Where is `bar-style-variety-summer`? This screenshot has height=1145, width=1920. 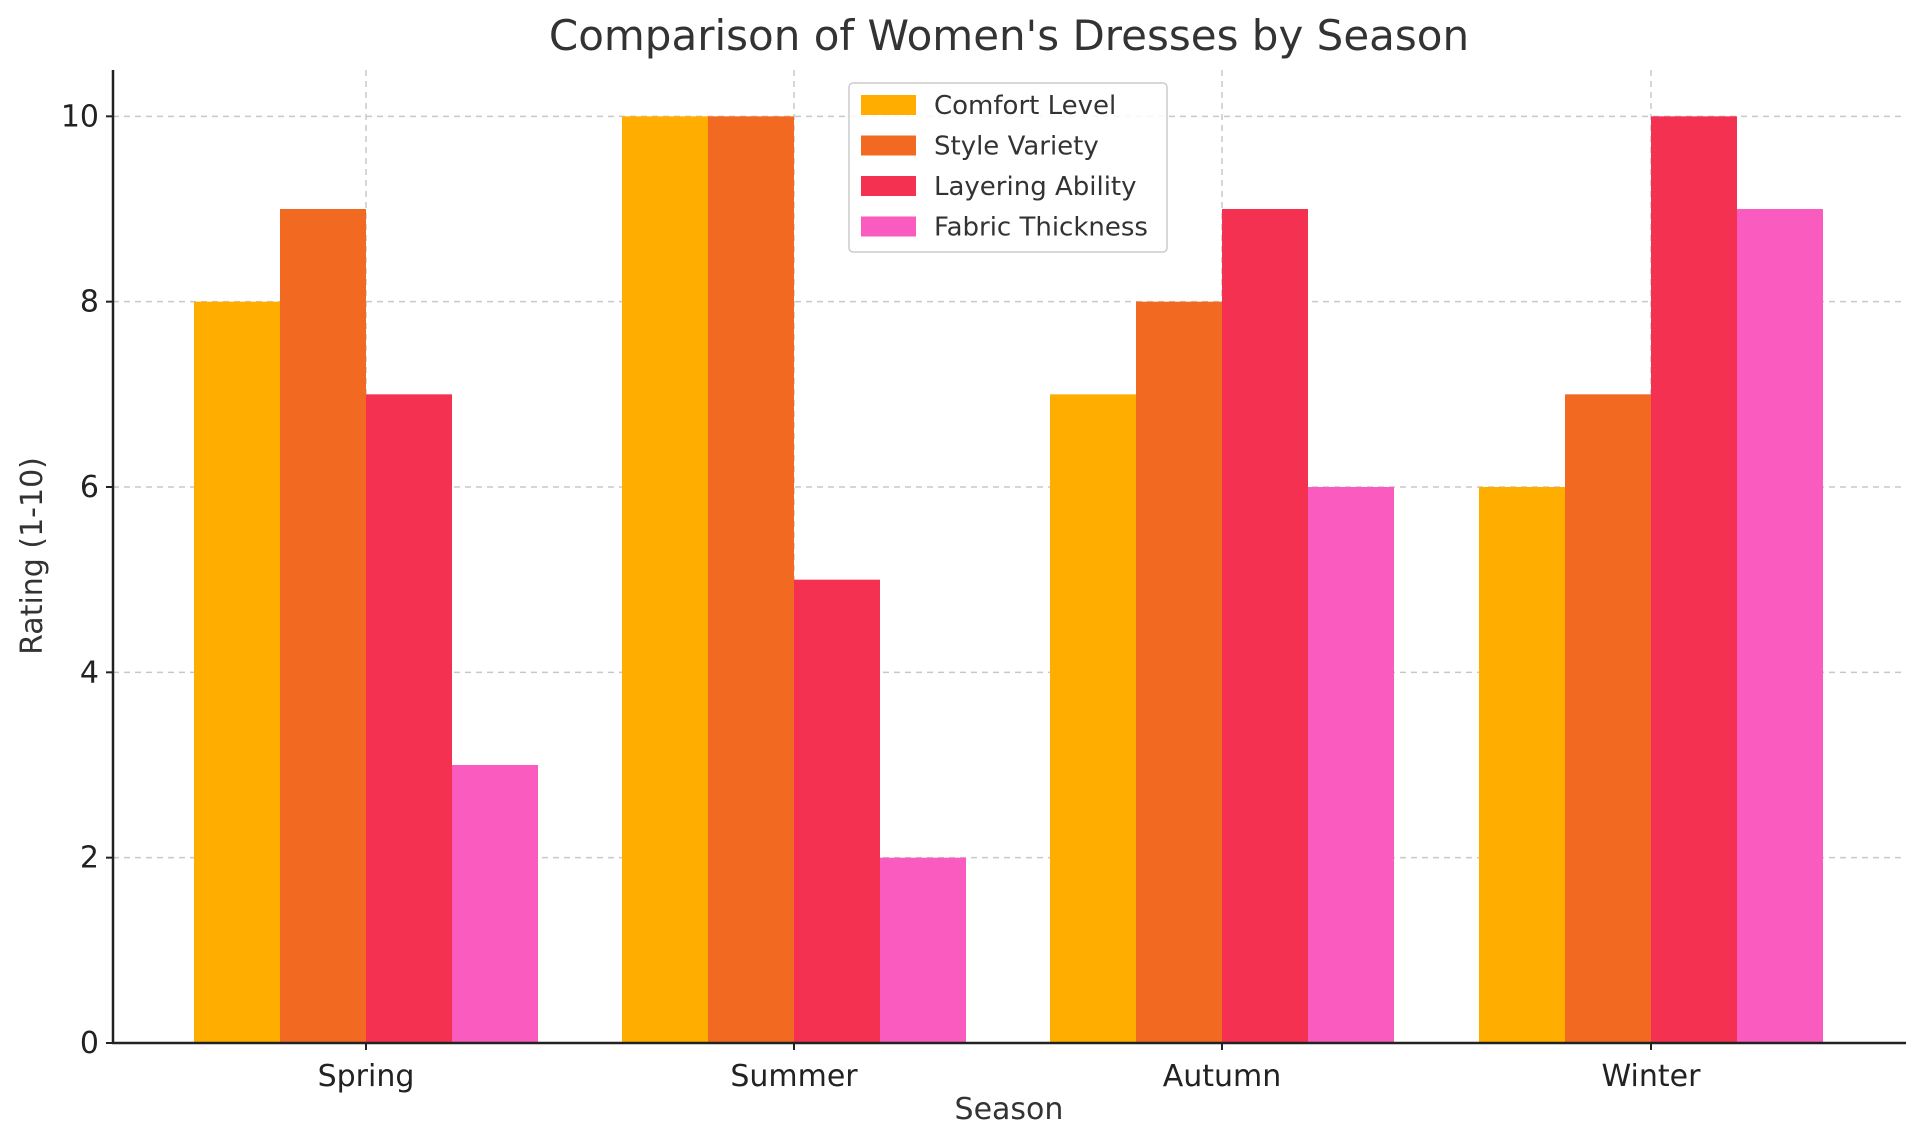
bar-style-variety-summer is located at coordinates (751, 580).